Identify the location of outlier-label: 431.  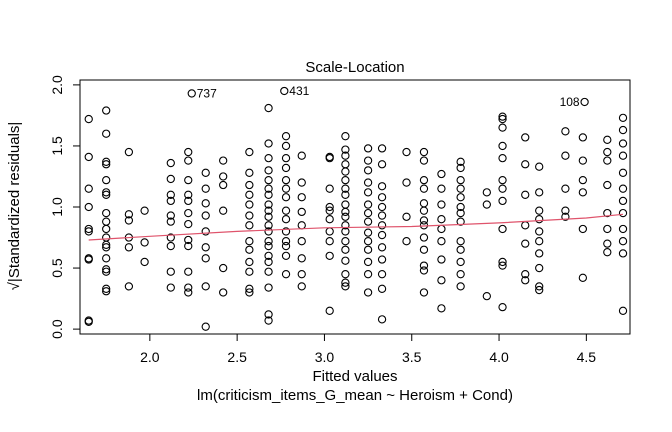
(299, 91).